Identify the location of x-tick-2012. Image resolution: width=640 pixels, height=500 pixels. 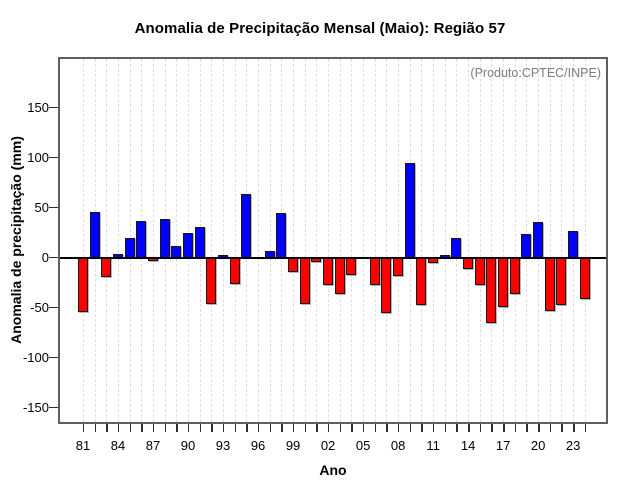
(445, 428).